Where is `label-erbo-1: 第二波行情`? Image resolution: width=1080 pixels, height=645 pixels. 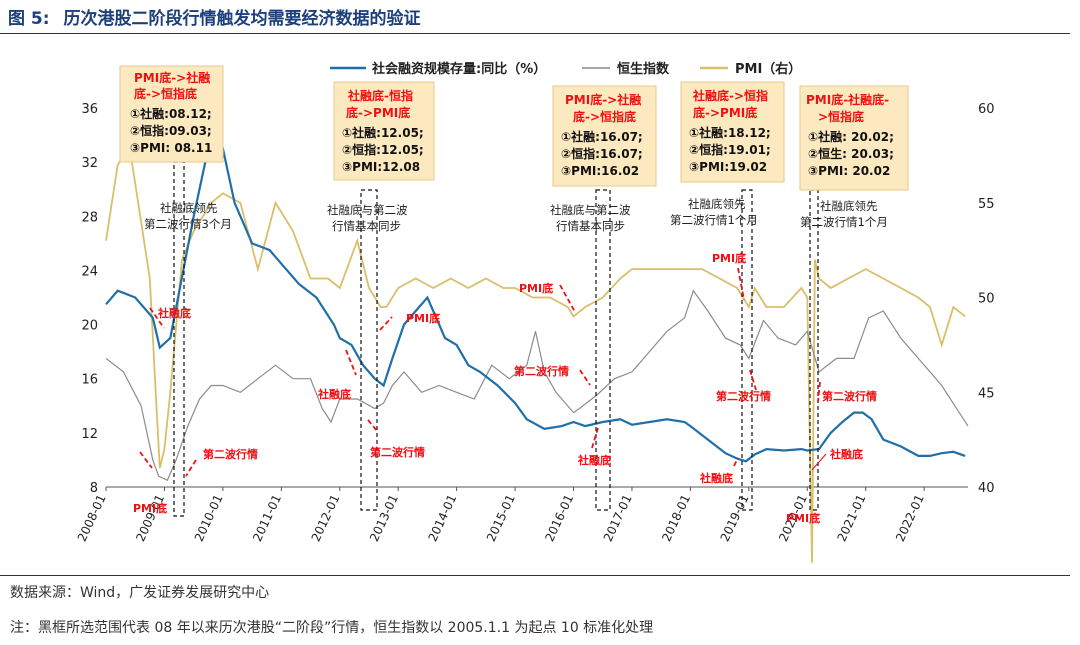 label-erbo-1: 第二波行情 is located at coordinates (230, 454).